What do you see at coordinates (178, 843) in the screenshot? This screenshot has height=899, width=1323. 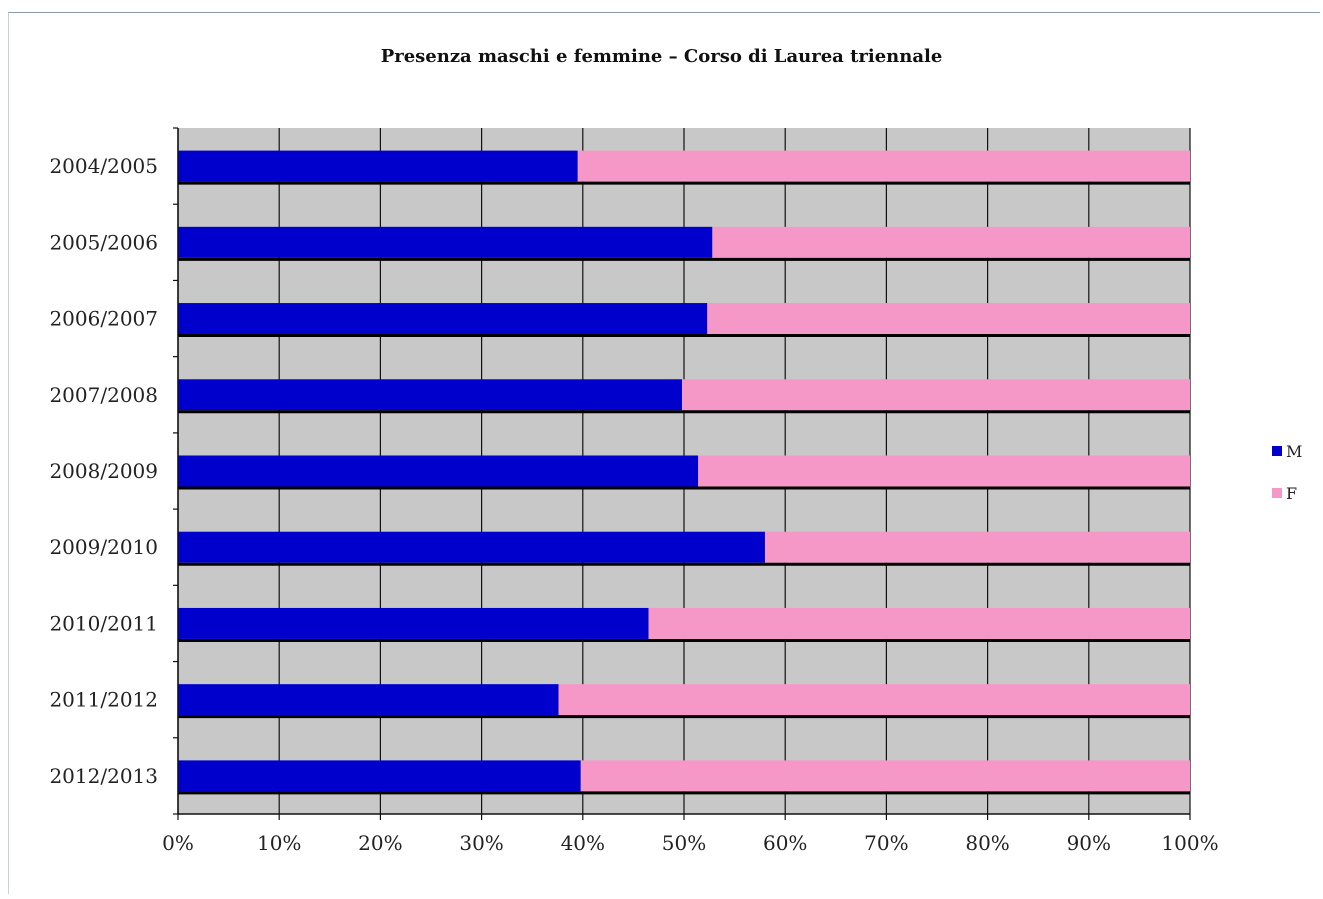 I see `x-tick-label: 0%` at bounding box center [178, 843].